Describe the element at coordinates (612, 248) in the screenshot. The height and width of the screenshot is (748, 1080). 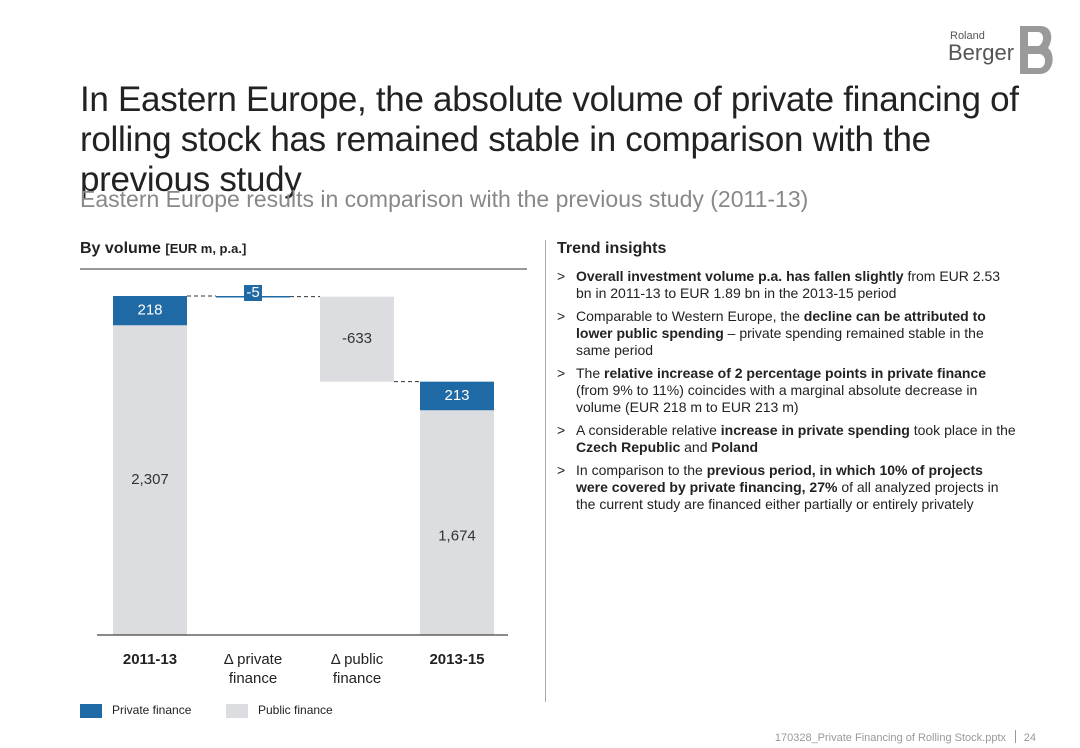
I see `insights-title: Trend insights` at that location.